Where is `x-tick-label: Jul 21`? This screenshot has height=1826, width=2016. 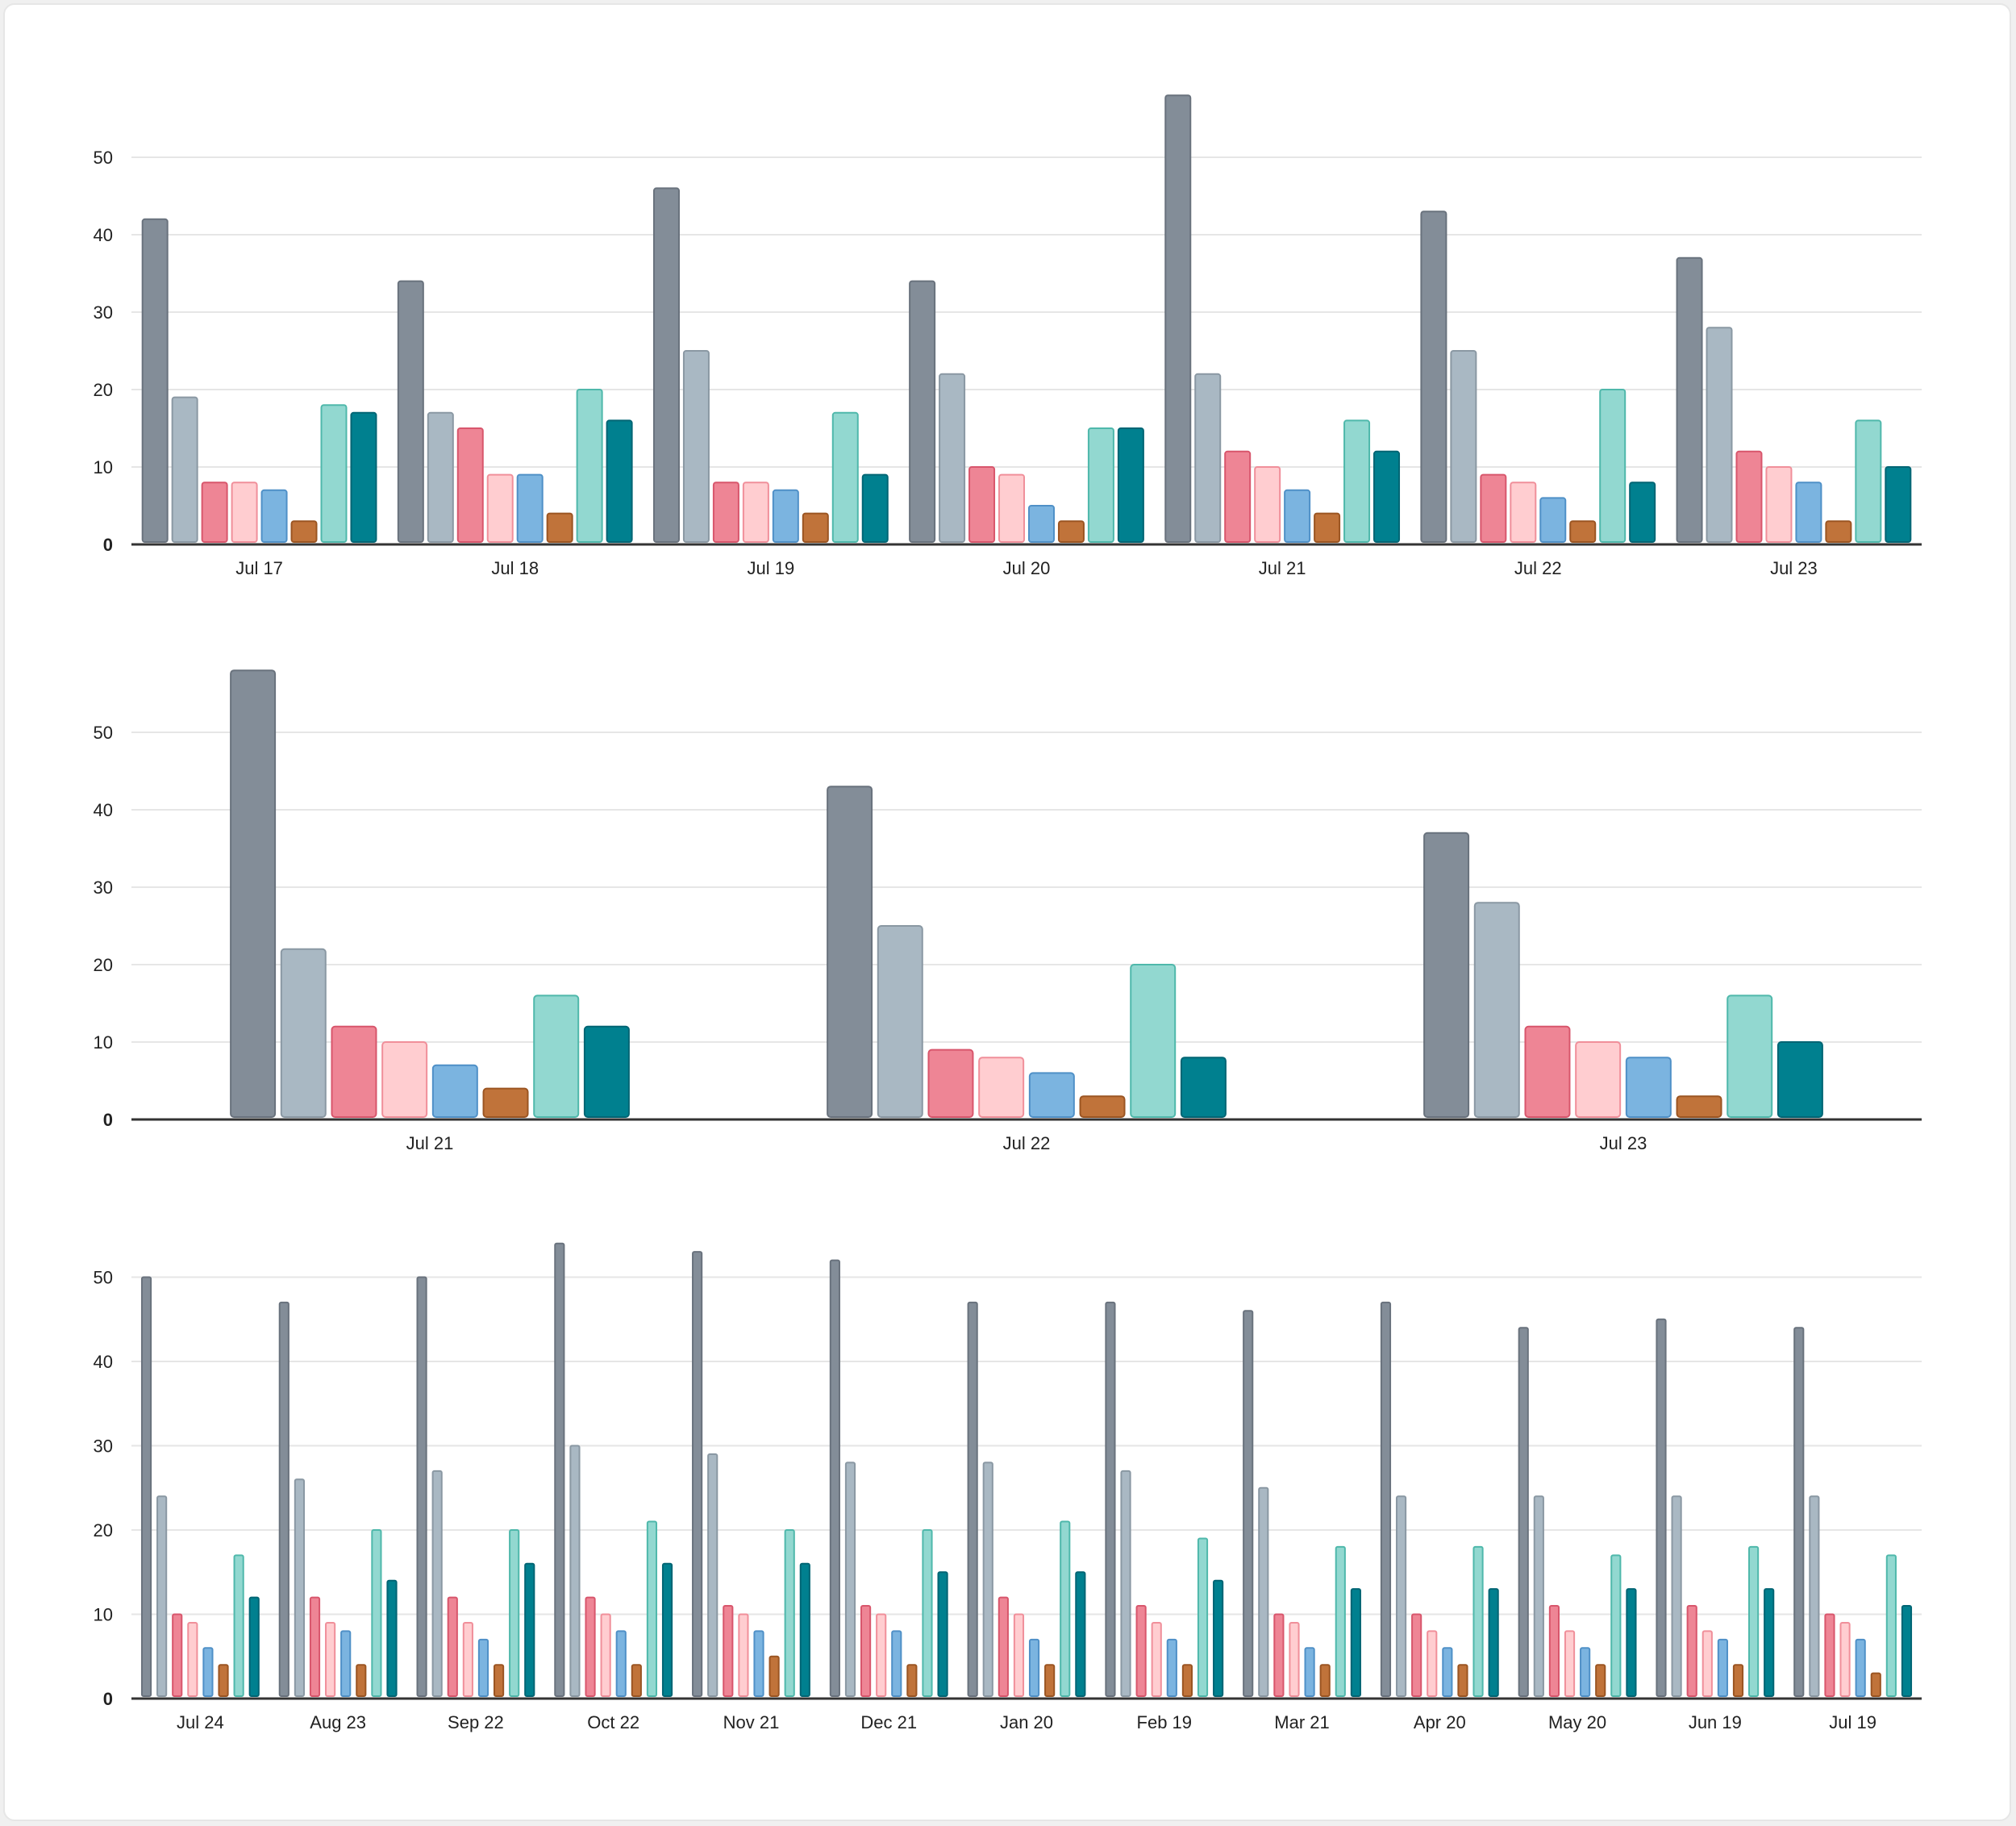 x-tick-label: Jul 21 is located at coordinates (430, 1143).